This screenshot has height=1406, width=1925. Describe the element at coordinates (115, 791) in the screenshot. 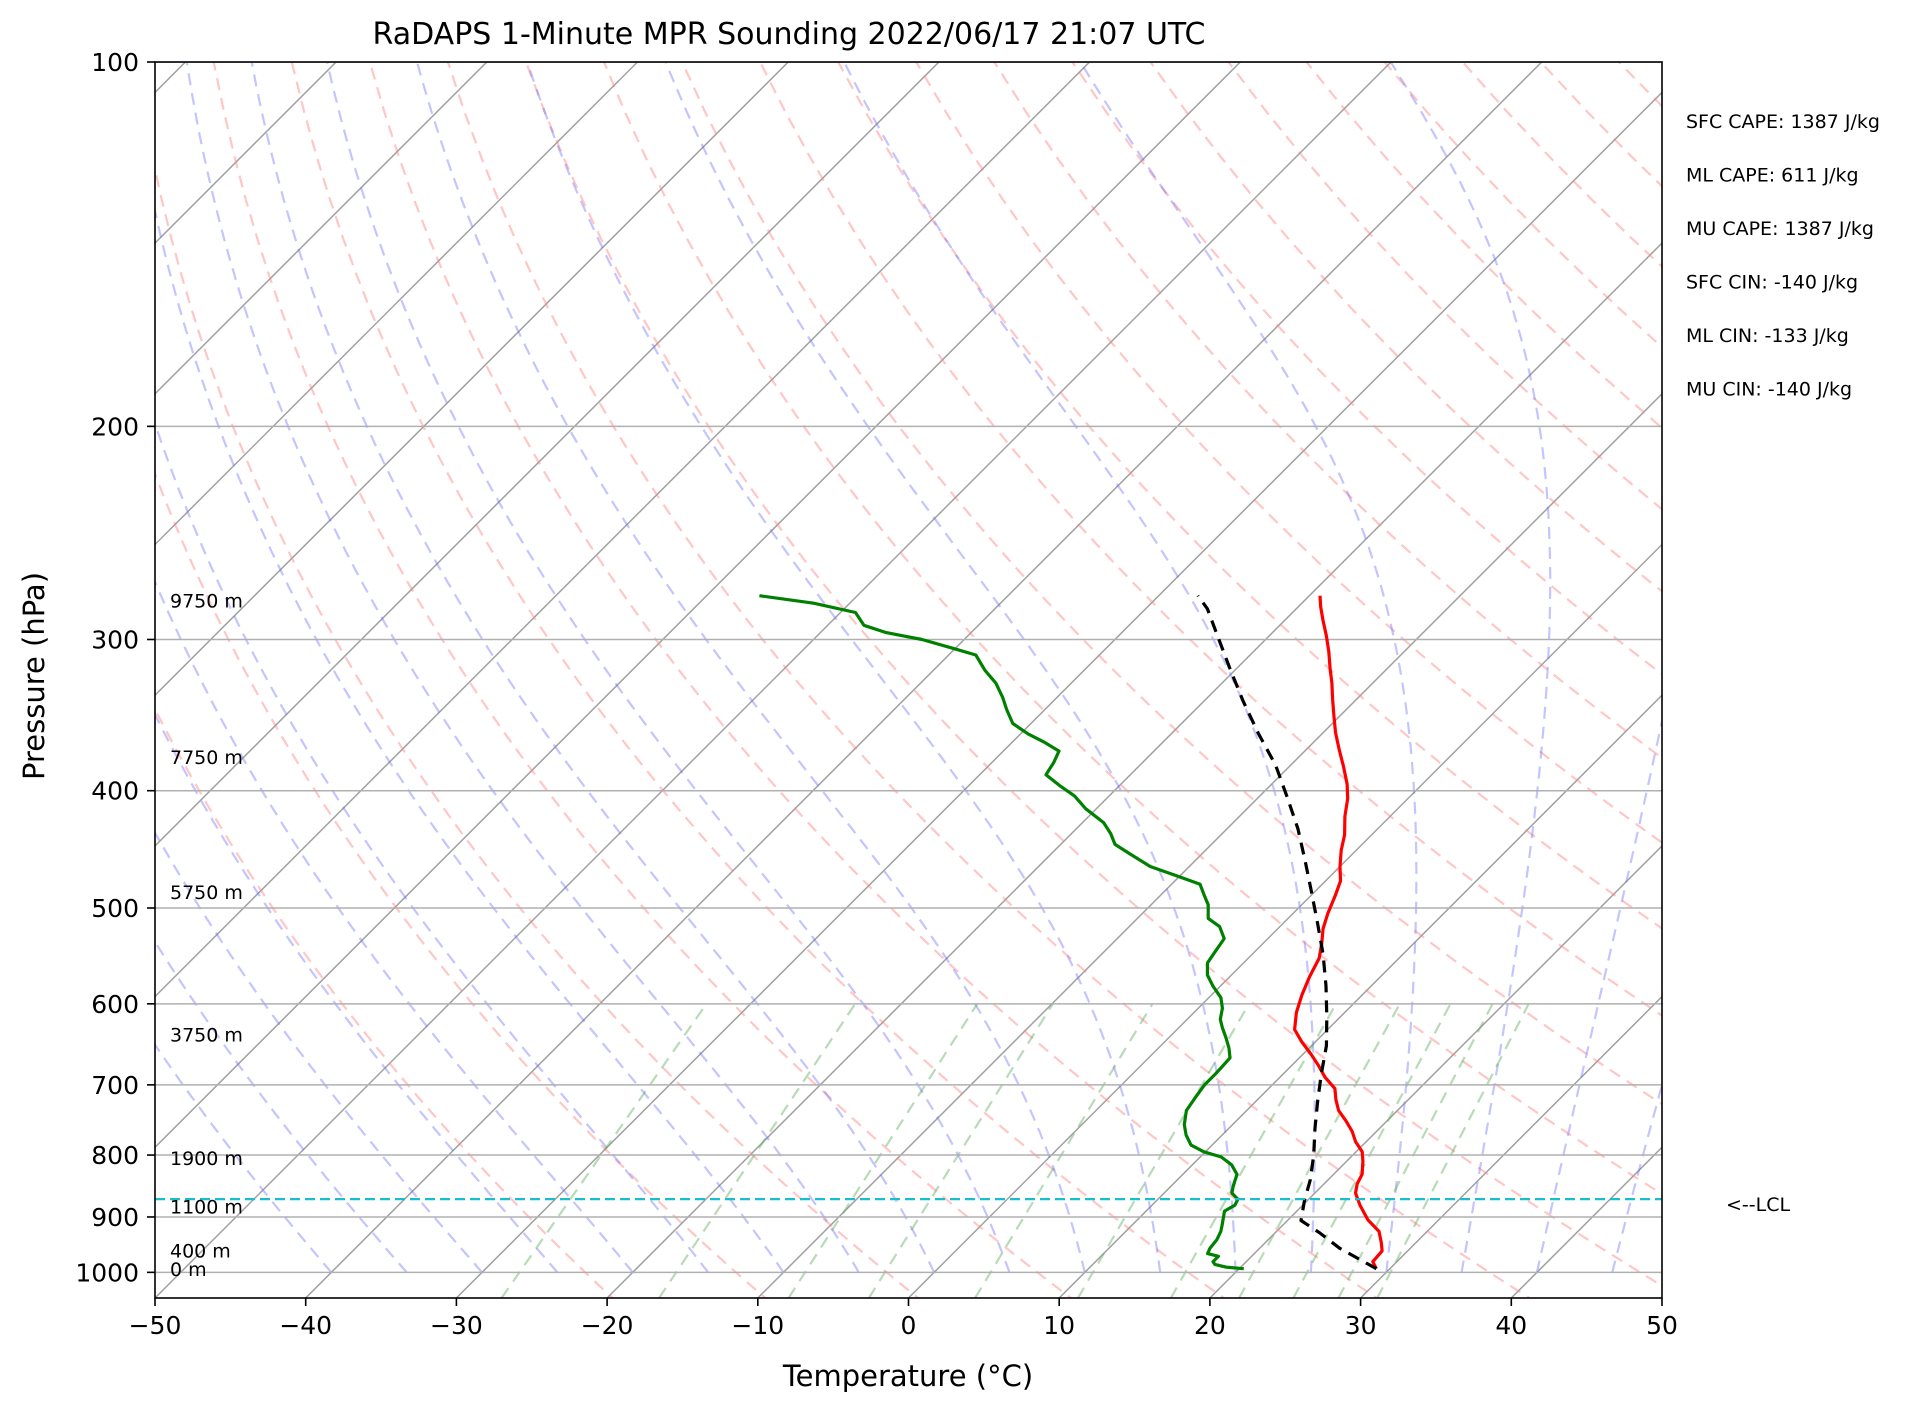

I see `y-tick-label: 400` at that location.